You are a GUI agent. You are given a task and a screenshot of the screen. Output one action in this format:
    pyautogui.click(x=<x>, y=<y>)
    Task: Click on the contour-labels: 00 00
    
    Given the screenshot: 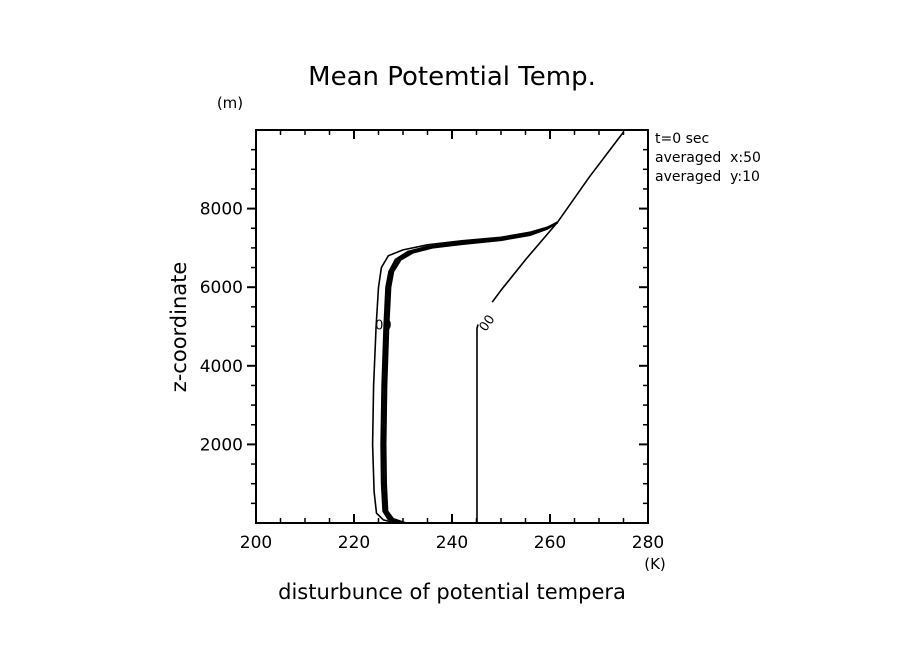 What is the action you would take?
    pyautogui.click(x=436, y=323)
    